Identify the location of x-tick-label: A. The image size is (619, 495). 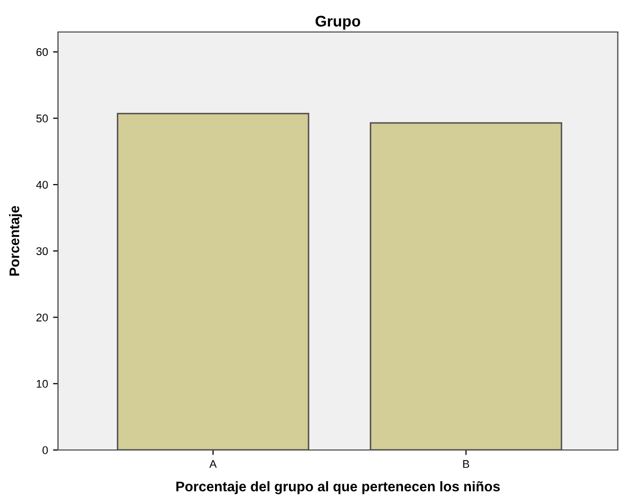
(213, 464).